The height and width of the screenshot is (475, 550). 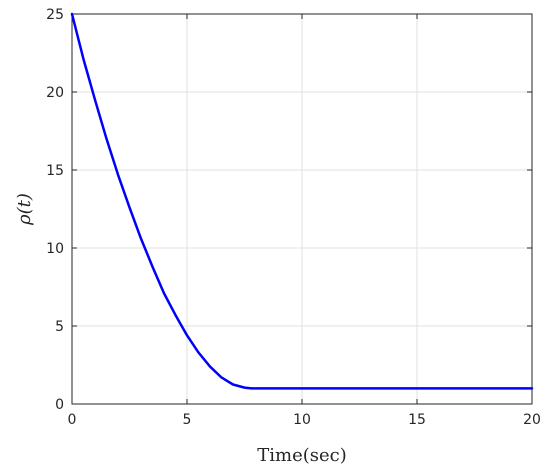 What do you see at coordinates (55, 249) in the screenshot?
I see `y-tick-label: 10` at bounding box center [55, 249].